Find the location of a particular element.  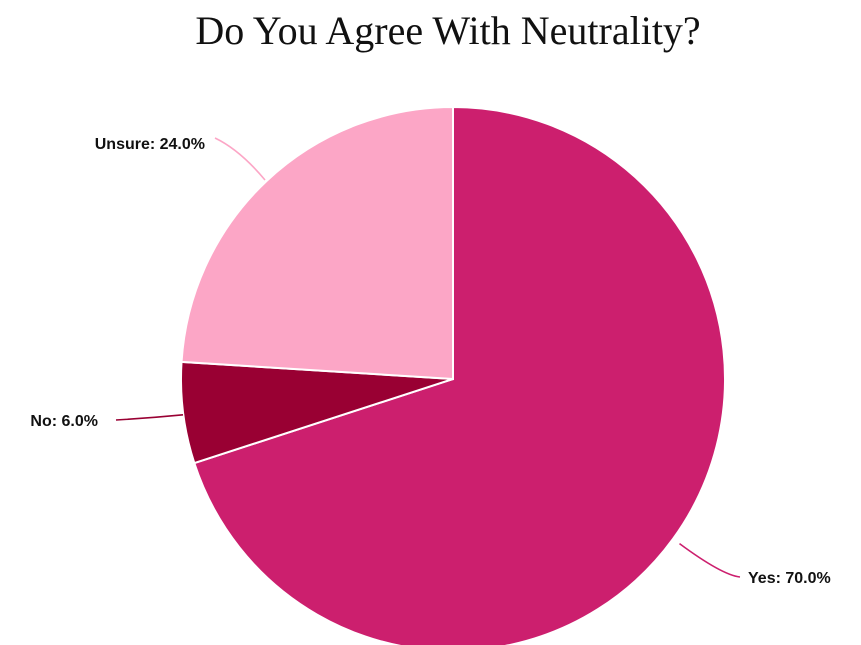

slice-label-no: No: 6.0% is located at coordinates (64, 421).